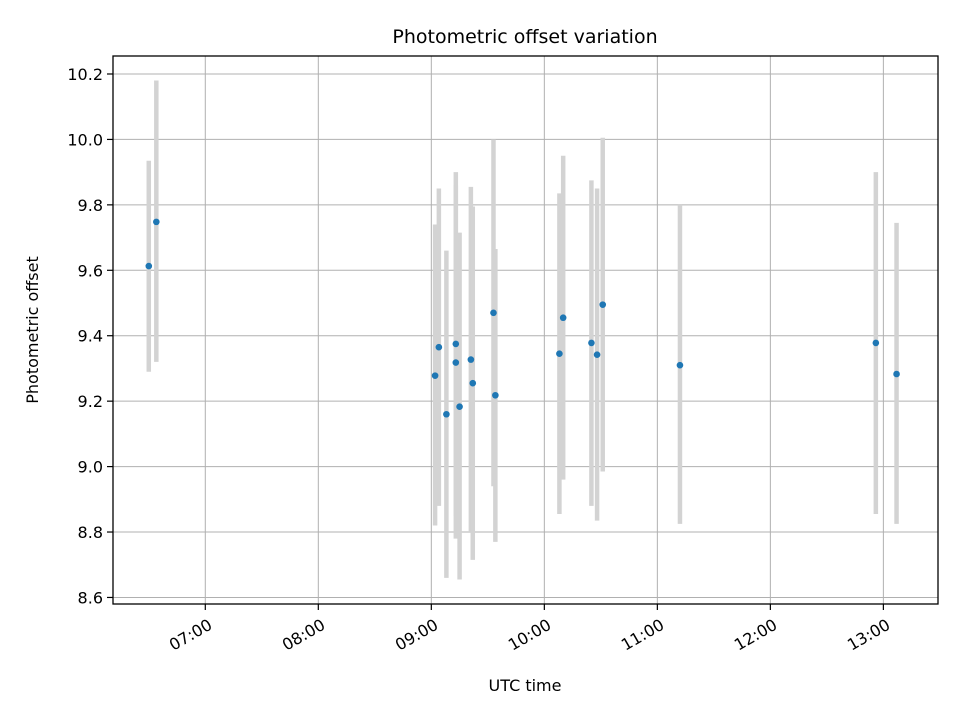 The height and width of the screenshot is (720, 960). I want to click on y-tick-label: 9.4, so click(90, 336).